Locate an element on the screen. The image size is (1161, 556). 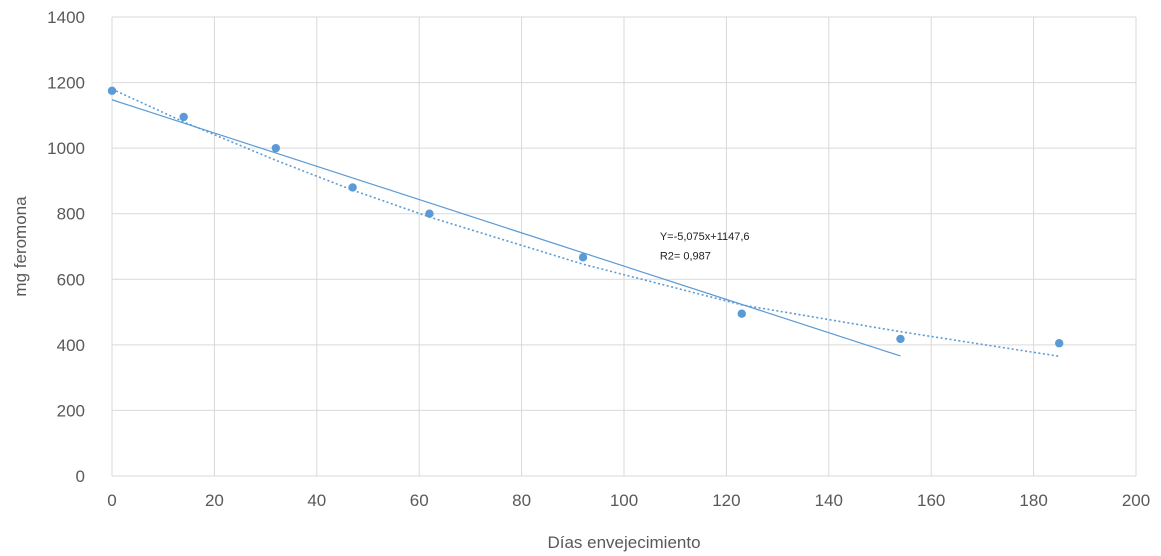
x-tick-label: 60 is located at coordinates (419, 500).